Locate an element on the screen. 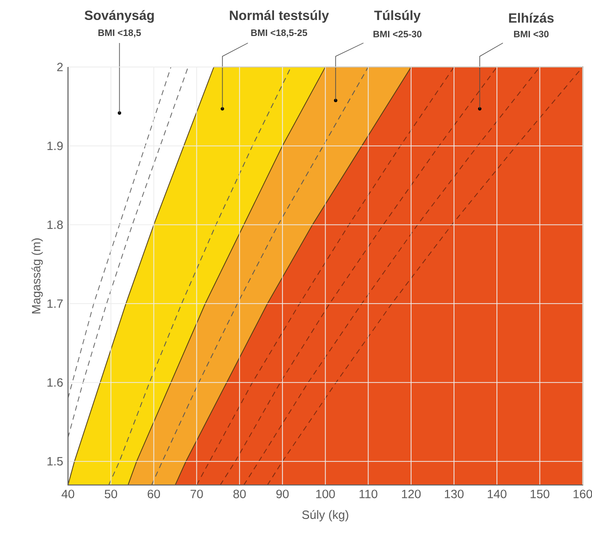 Image resolution: width=592 pixels, height=535 pixels. x-tick-label: 40 is located at coordinates (68, 494).